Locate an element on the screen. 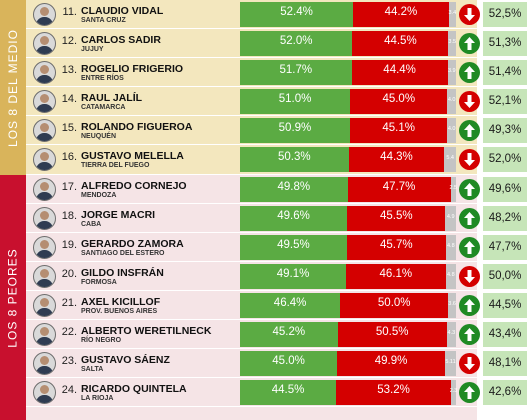 The width and height of the screenshot is (527, 420). no-sabe-value: 4.3 is located at coordinates (451, 333).